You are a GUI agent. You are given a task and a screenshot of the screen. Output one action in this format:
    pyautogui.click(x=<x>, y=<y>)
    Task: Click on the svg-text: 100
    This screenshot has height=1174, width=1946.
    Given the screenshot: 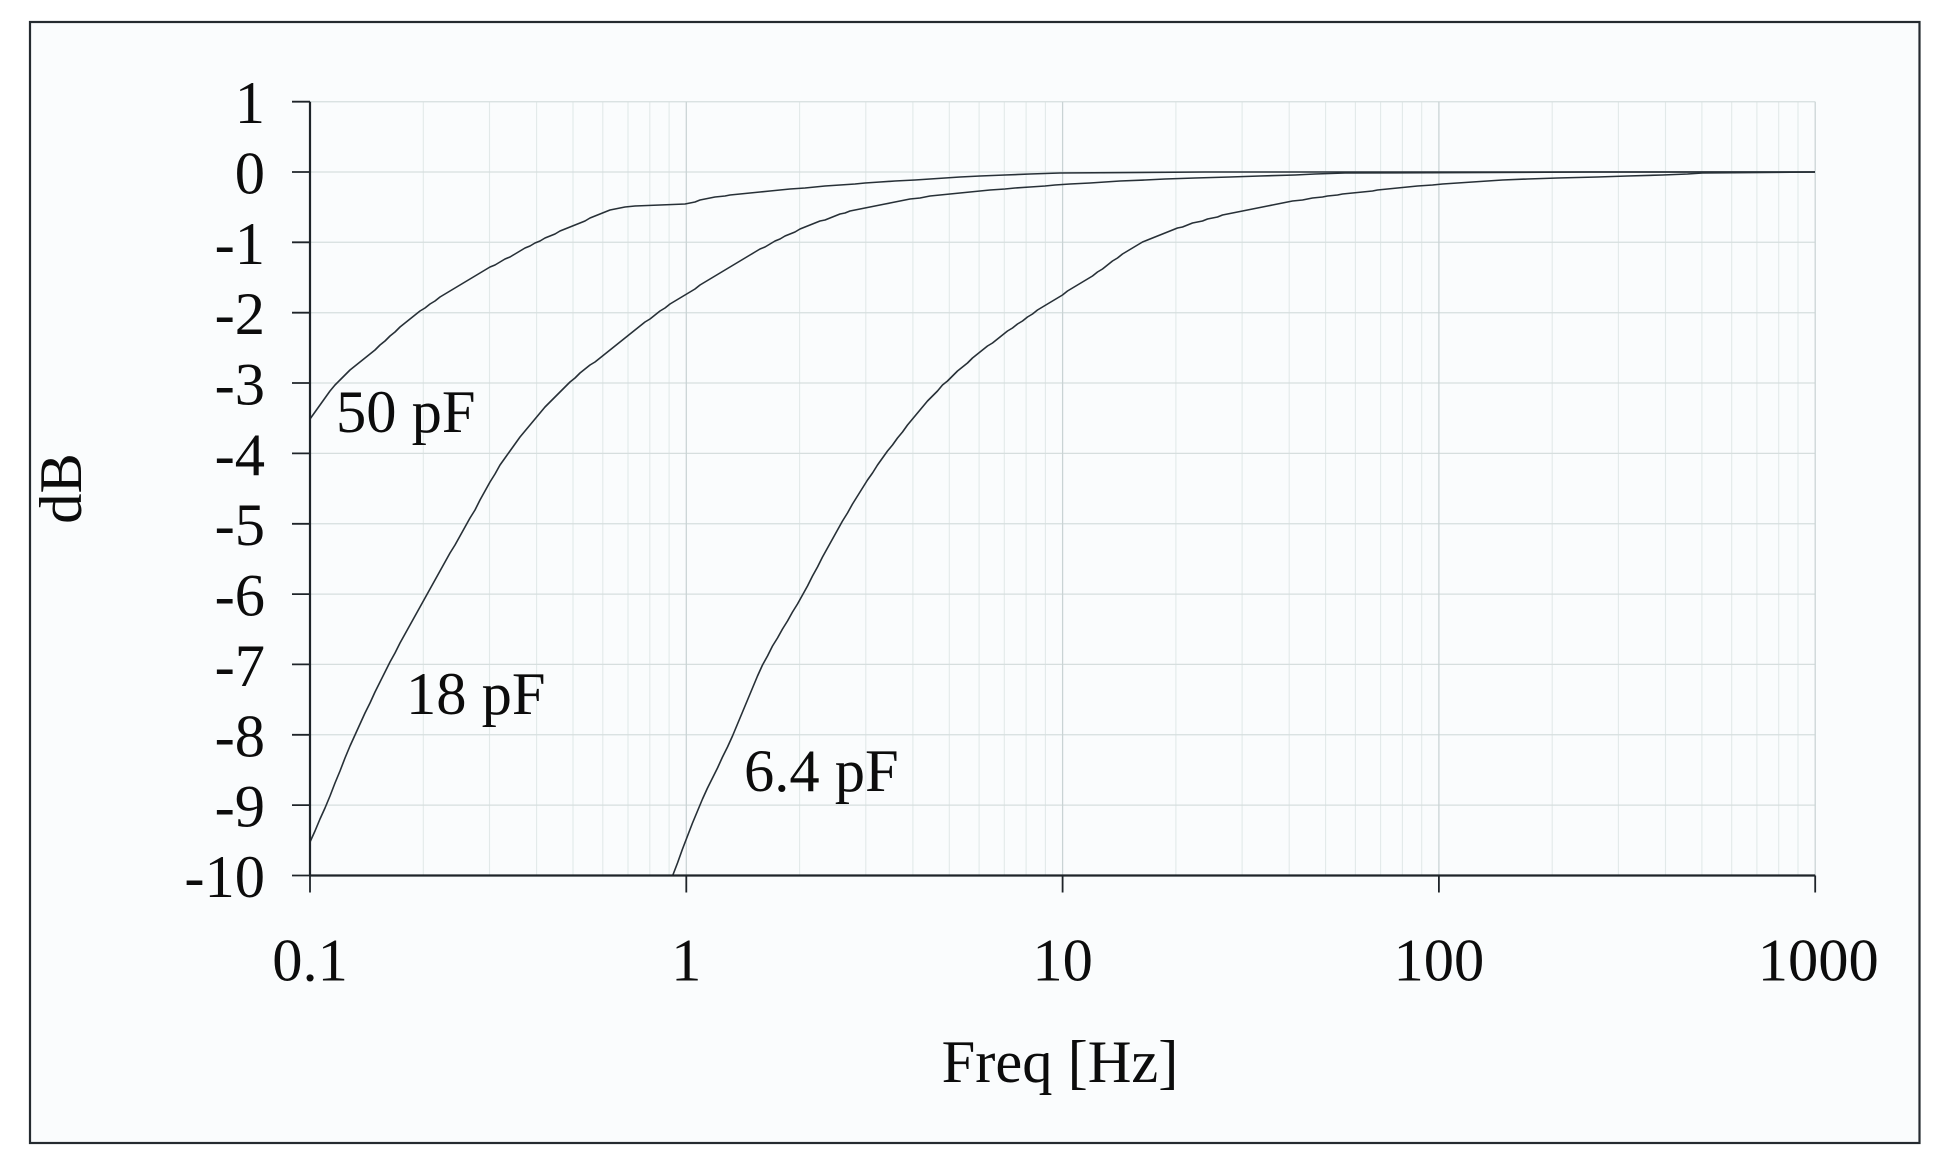 What is the action you would take?
    pyautogui.click(x=1439, y=961)
    